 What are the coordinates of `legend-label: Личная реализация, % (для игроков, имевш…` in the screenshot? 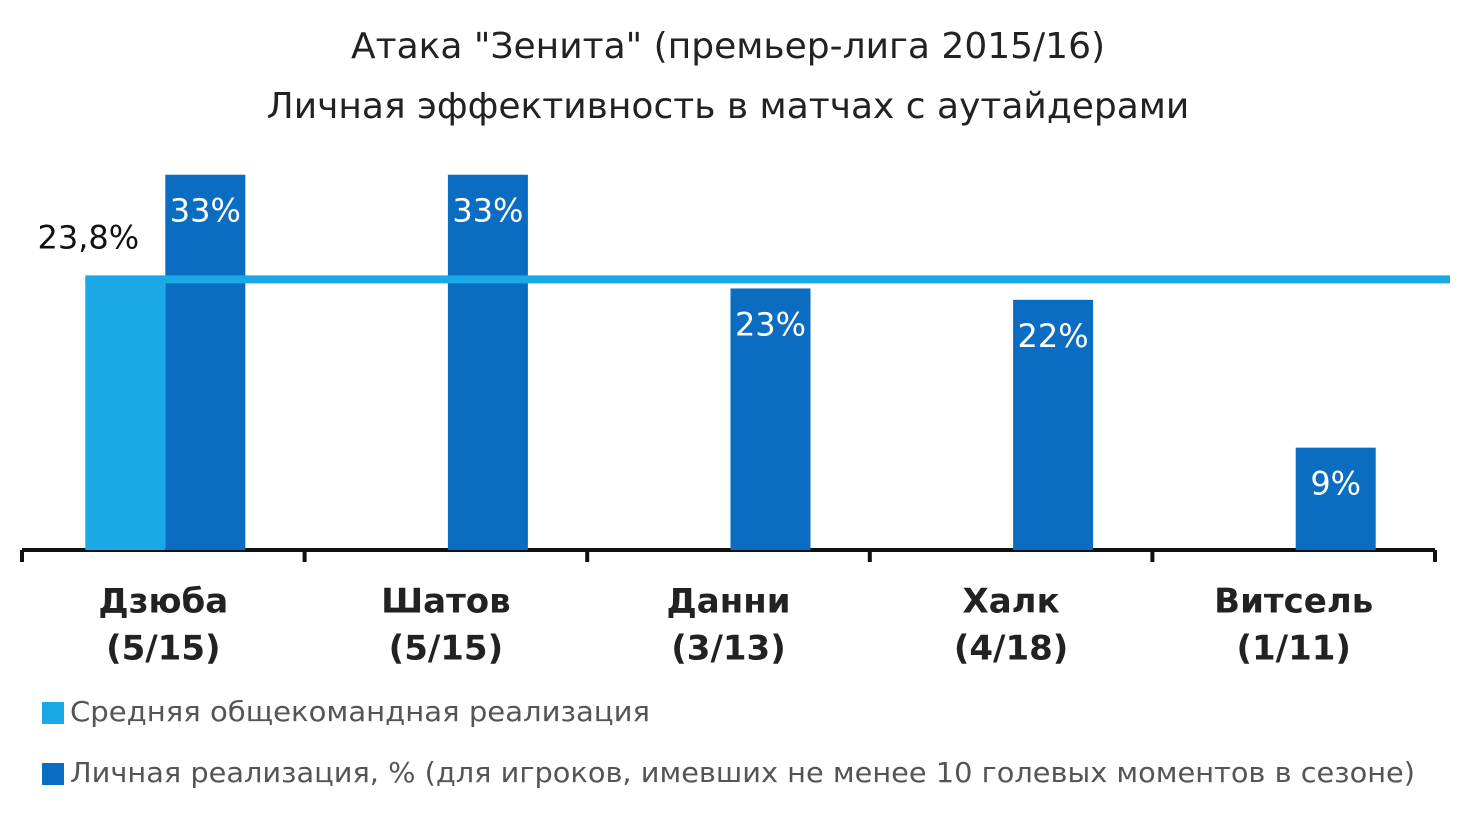 It's located at (742, 772).